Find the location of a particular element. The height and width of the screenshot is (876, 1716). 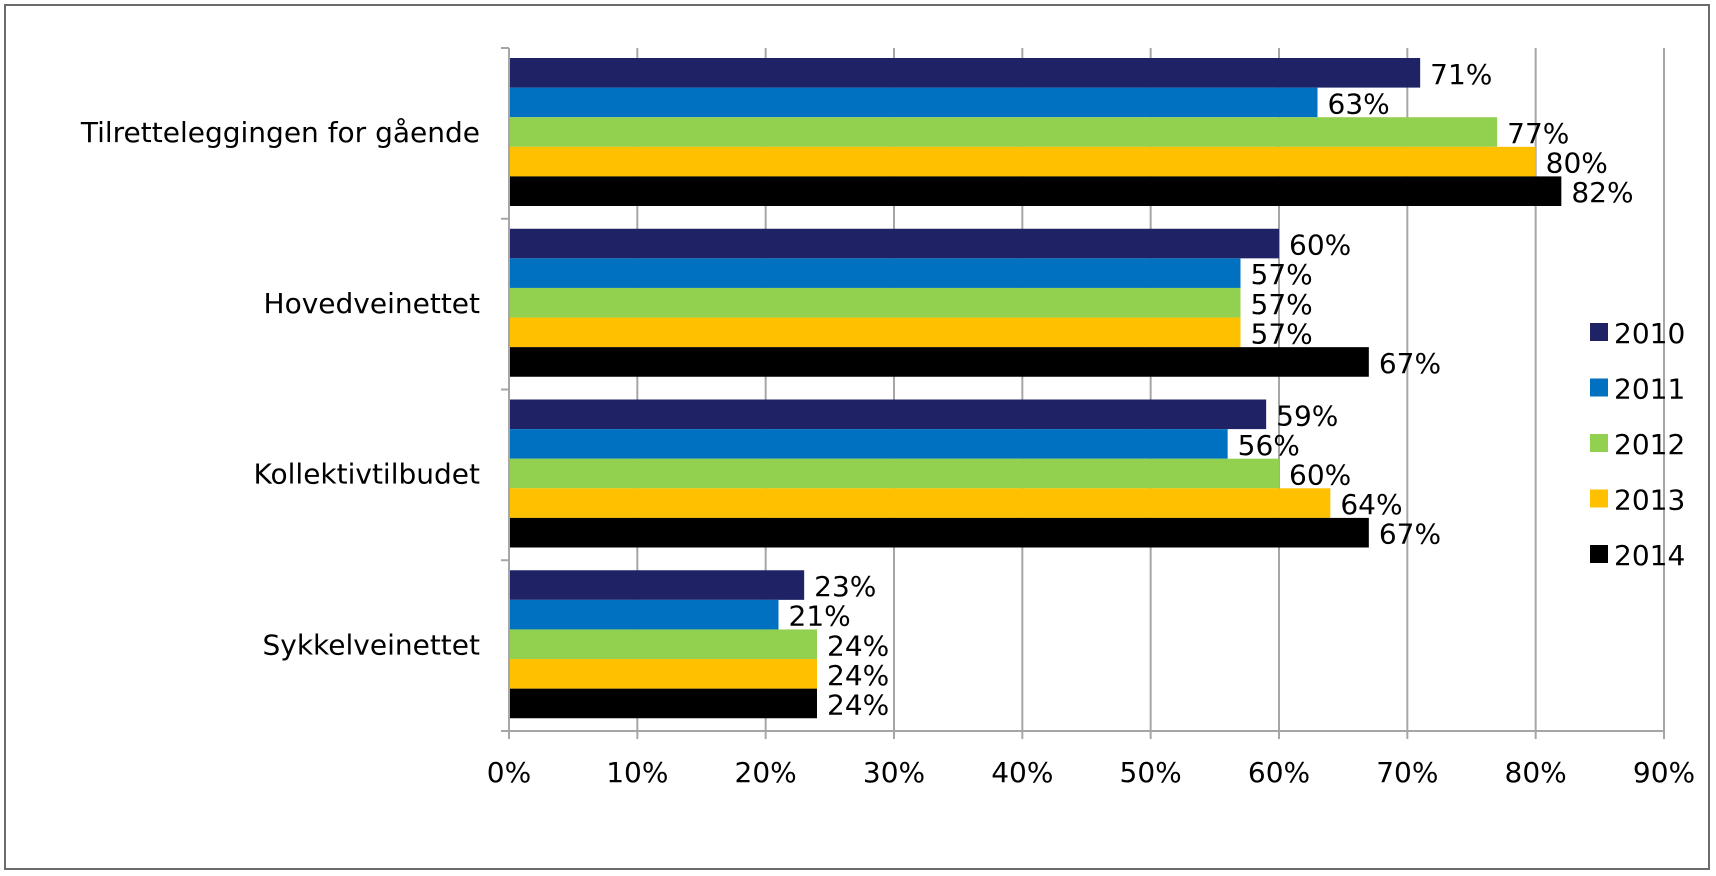

data-label: 63% is located at coordinates (1359, 103).